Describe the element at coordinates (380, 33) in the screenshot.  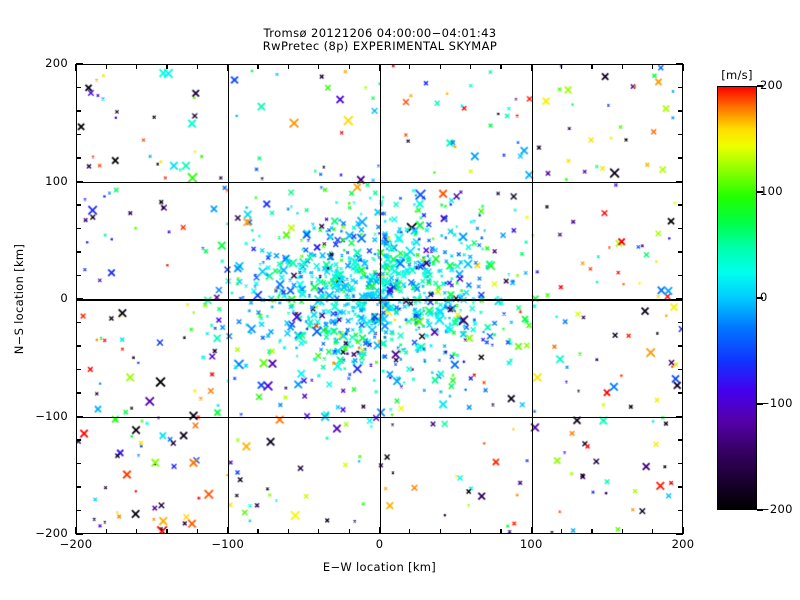
I see `title-line-1: Tromsø 20121206 04:00:00−04:01:43` at that location.